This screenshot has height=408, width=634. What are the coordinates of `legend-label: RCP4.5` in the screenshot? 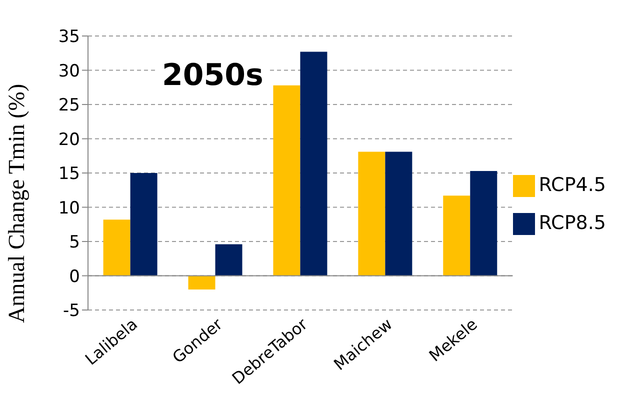 It's located at (572, 185).